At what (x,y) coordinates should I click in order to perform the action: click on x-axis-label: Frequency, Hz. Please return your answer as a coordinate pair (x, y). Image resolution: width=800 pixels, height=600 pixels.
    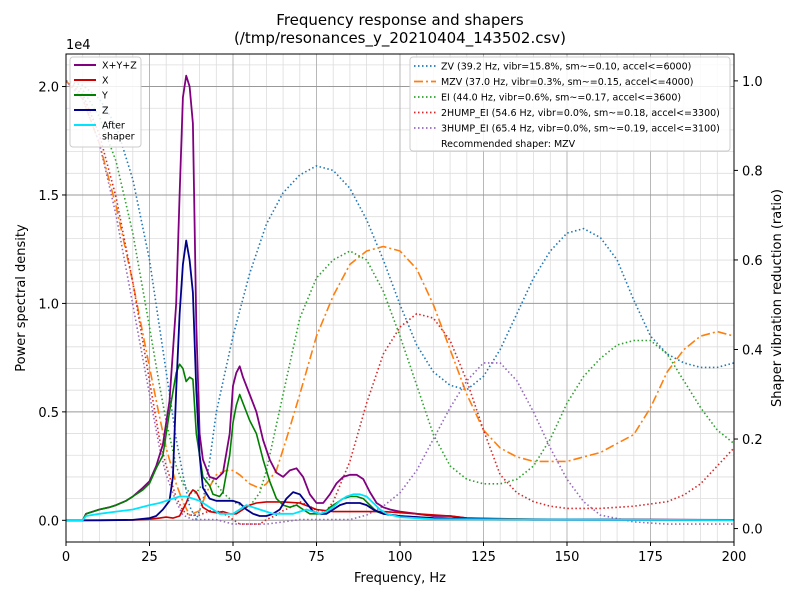
    Looking at the image, I should click on (400, 578).